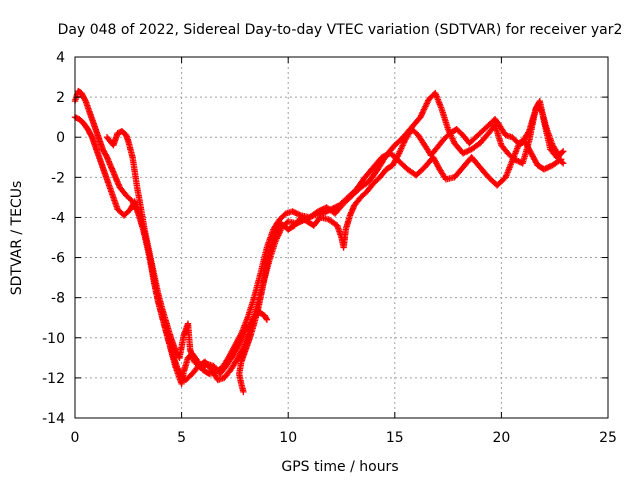 Image resolution: width=640 pixels, height=484 pixels. Describe the element at coordinates (58, 218) in the screenshot. I see `y-tick-label: -4` at that location.